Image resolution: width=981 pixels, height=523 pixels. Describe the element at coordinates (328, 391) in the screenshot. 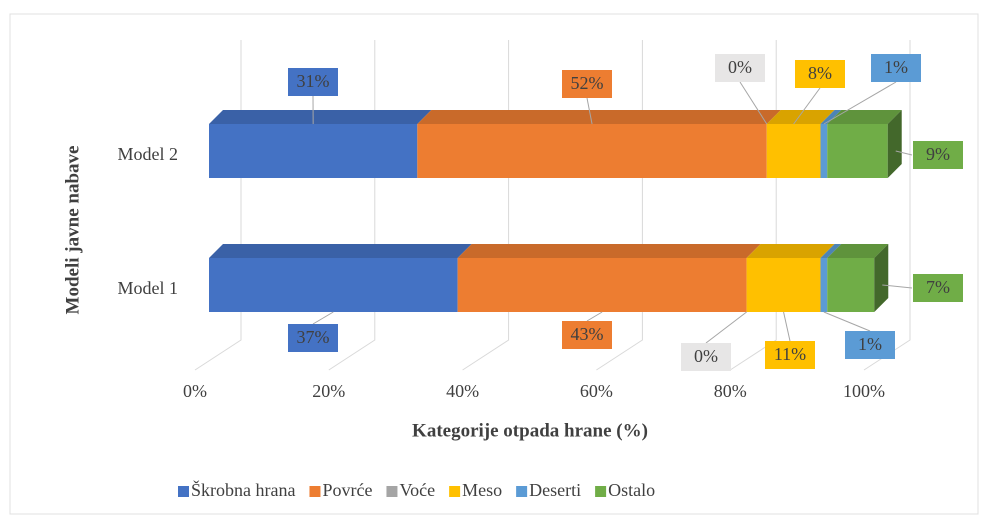

I see `x-tick-label: 20%` at that location.